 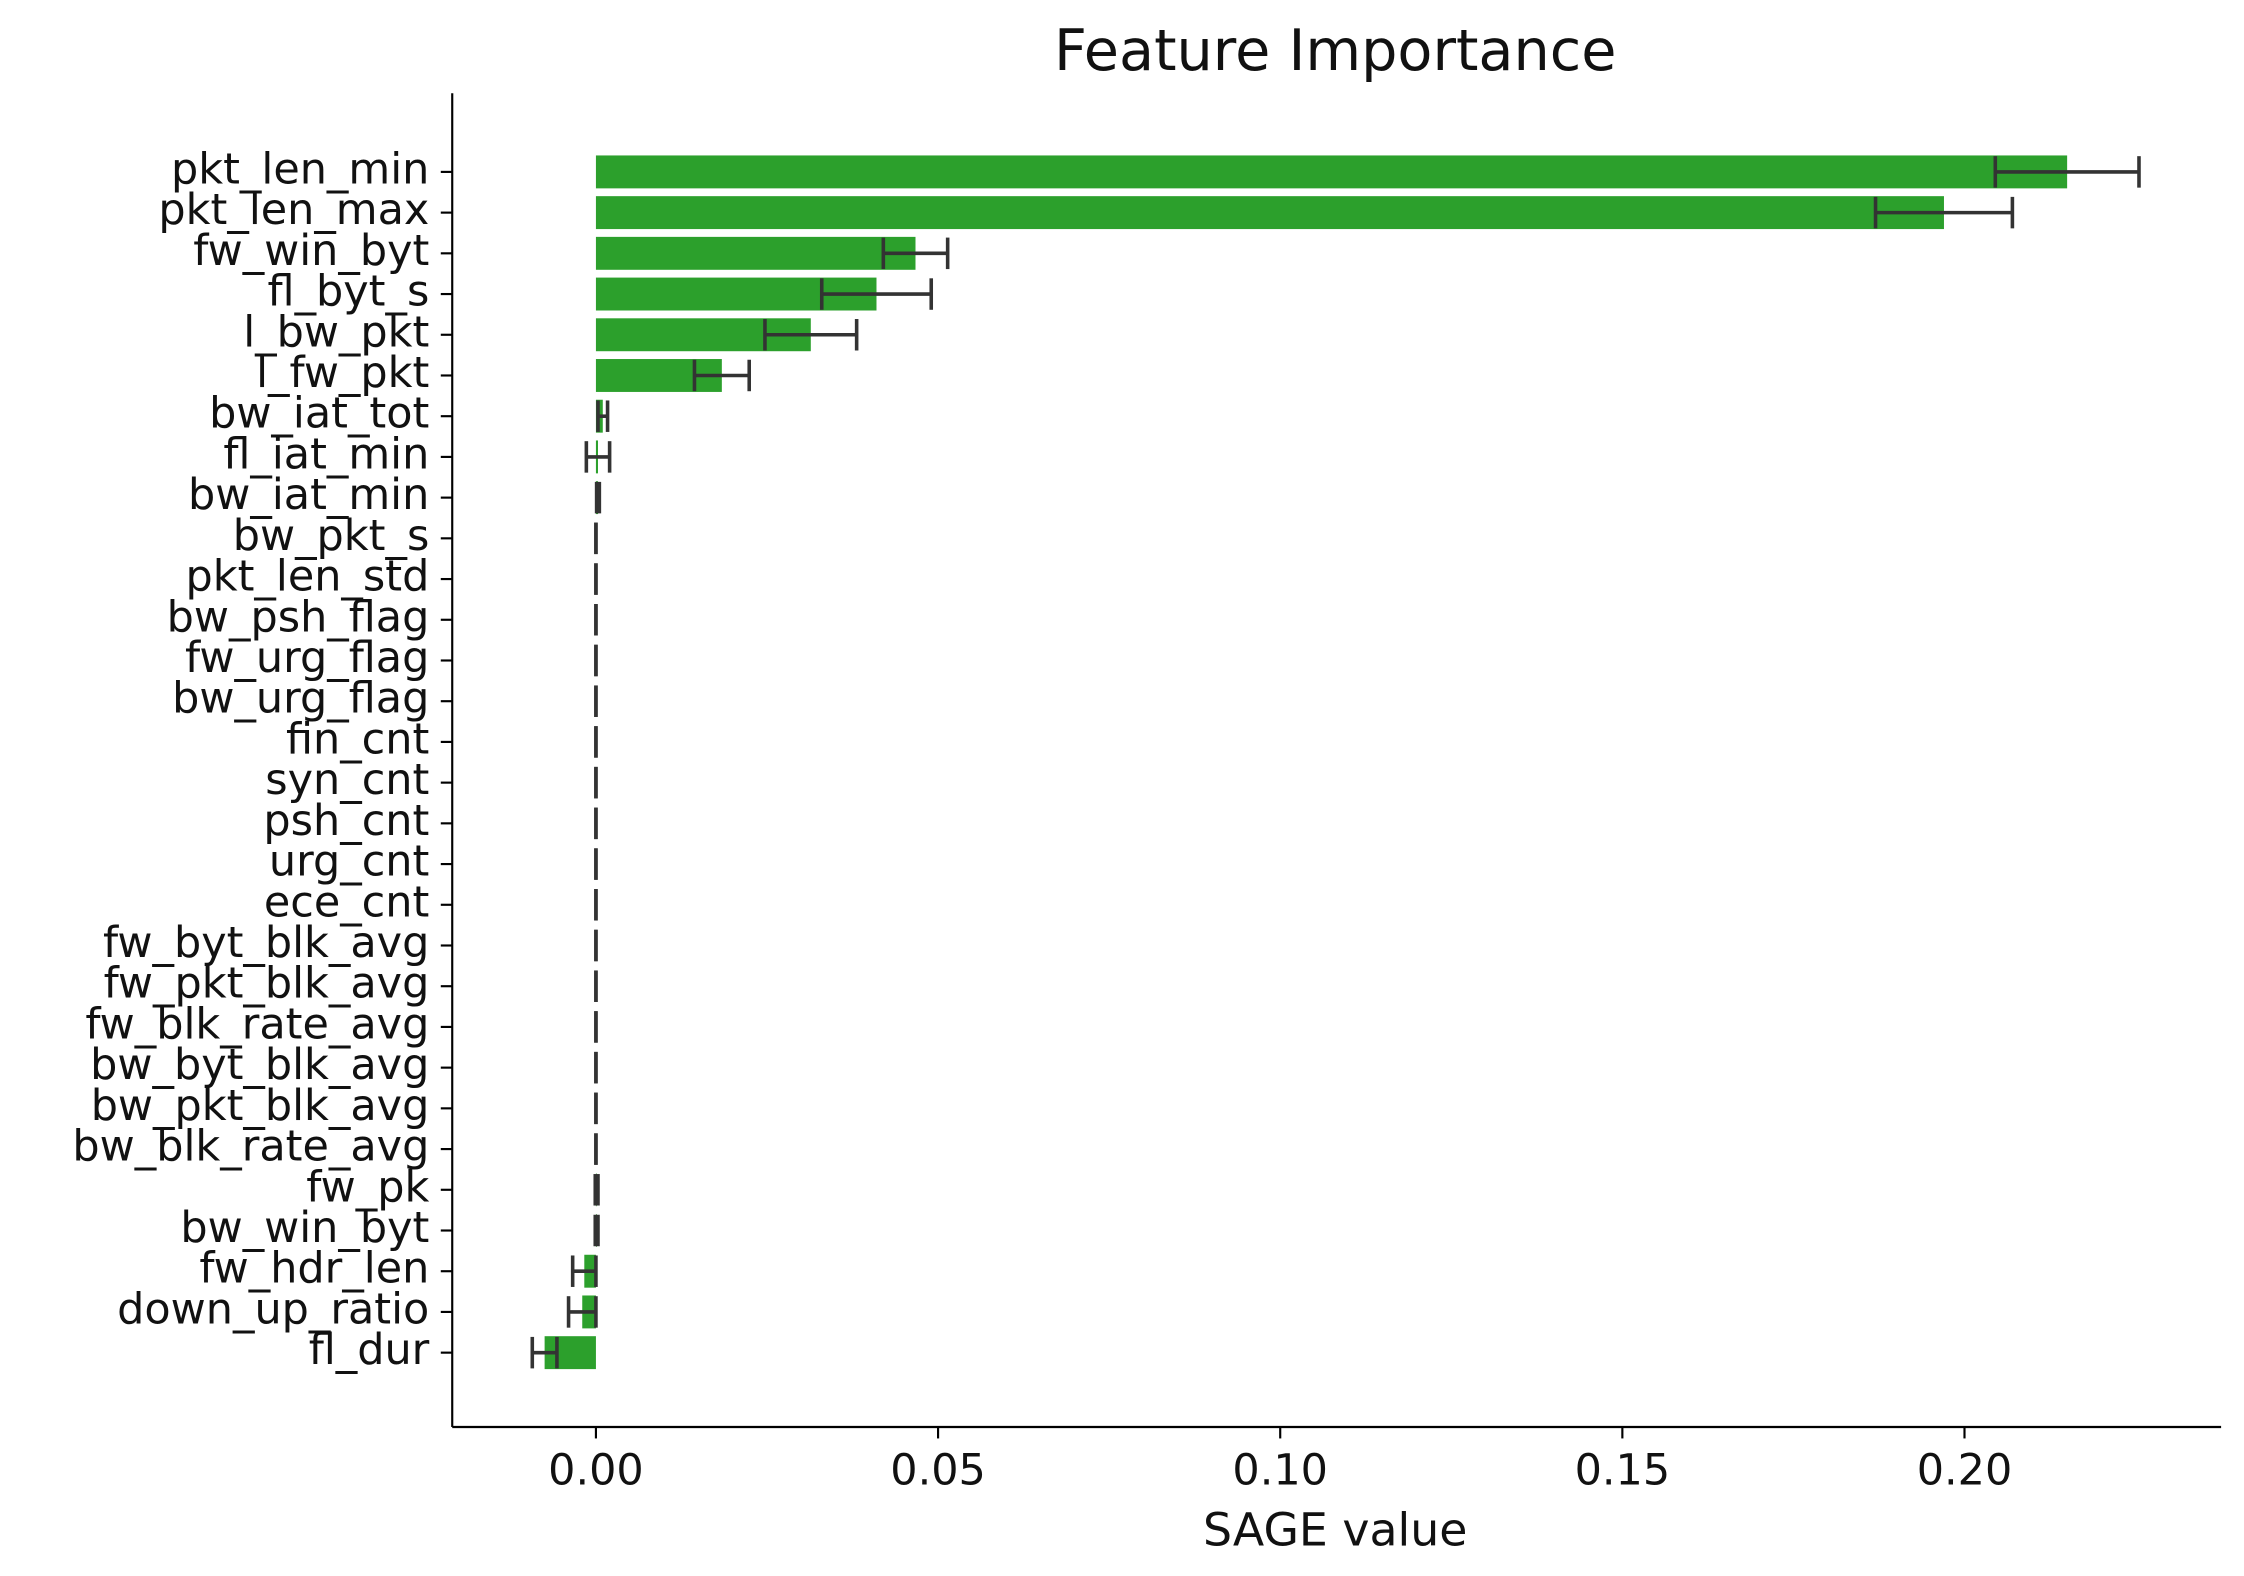 What do you see at coordinates (257, 1024) in the screenshot?
I see `y-tick-label: fw_blk_rate_avg` at bounding box center [257, 1024].